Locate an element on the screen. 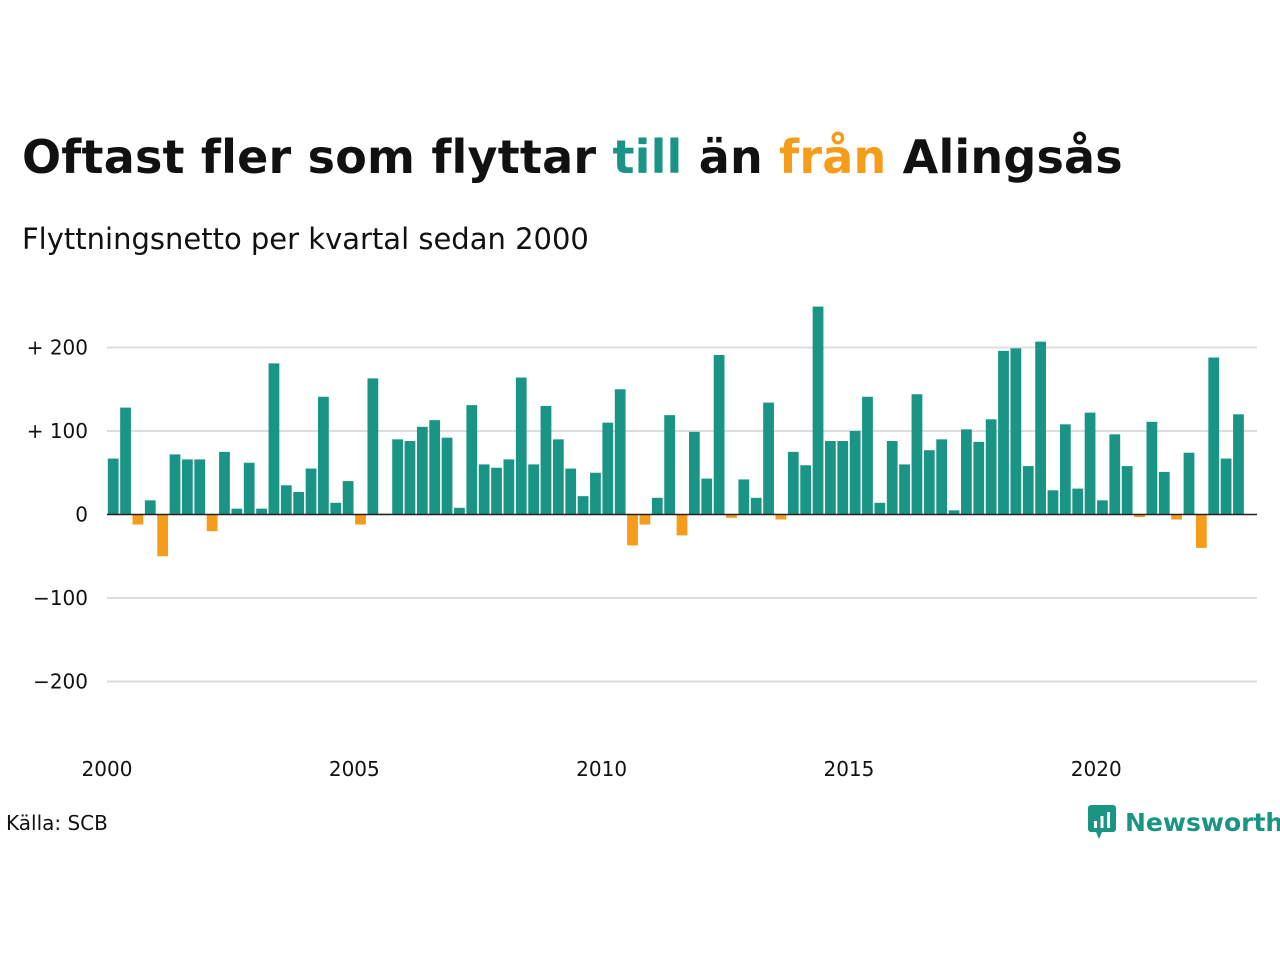  y-tick-label: −100 is located at coordinates (60, 598).